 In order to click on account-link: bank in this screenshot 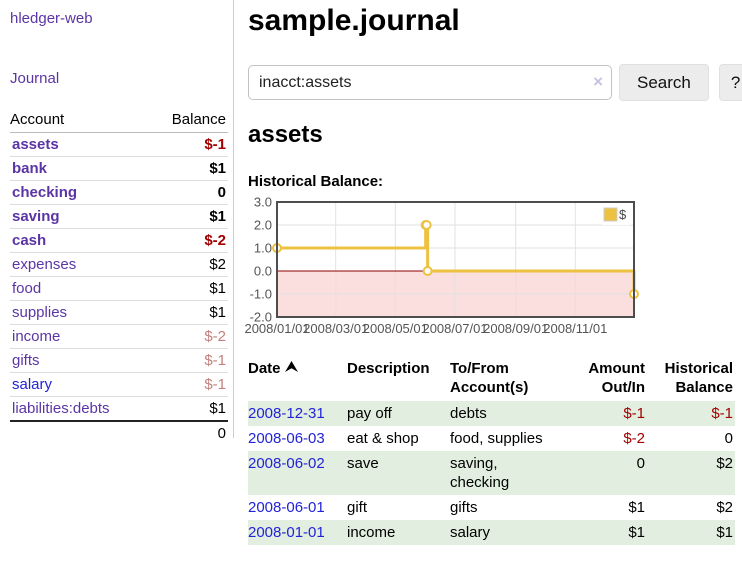, I will do `click(30, 168)`.